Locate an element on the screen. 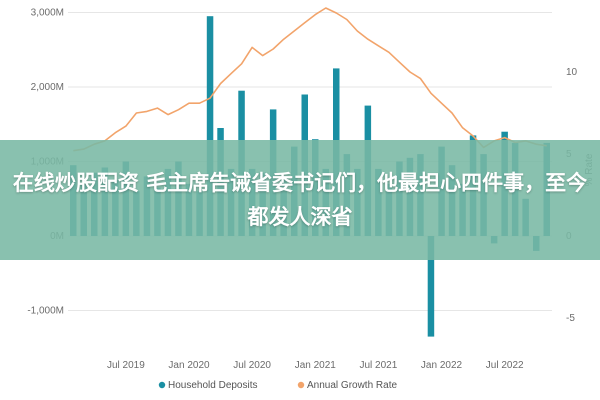  legend-label-deposits: Household Deposits is located at coordinates (213, 385).